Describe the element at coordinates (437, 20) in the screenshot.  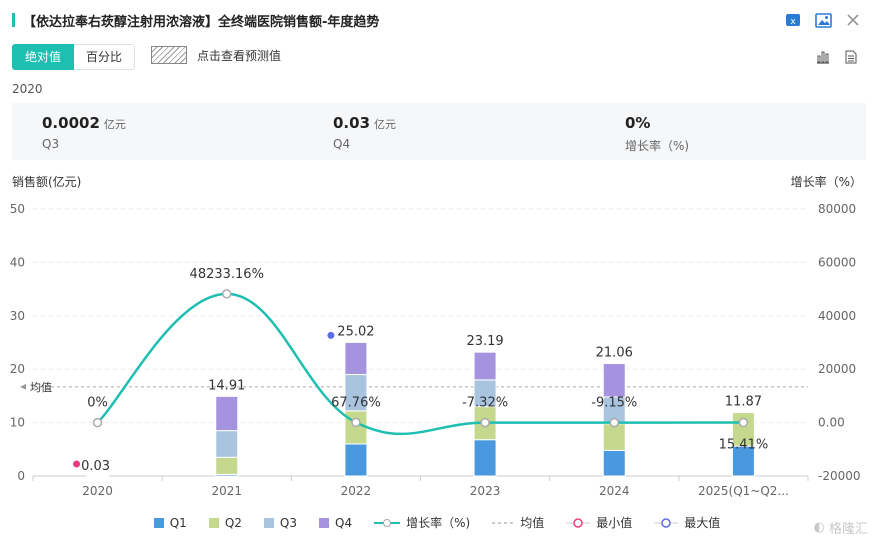
I see `title-bar: 【依达拉奉右莰醇注射用浓溶液】全终端医院销售额-年度趋势 x` at that location.